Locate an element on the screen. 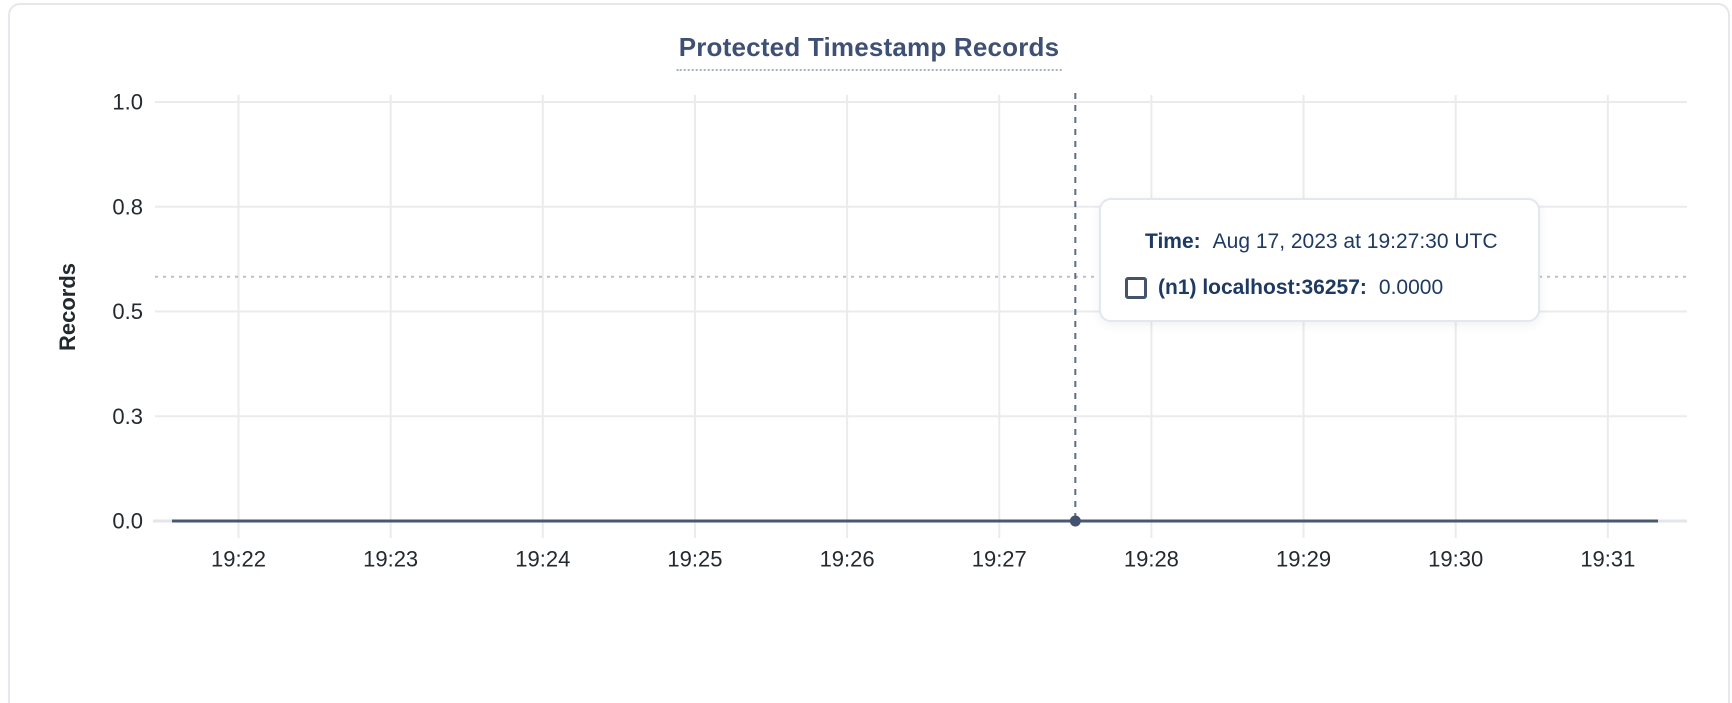 The image size is (1732, 703). tooltip-series-label: (n1) localhost:36257: is located at coordinates (1262, 287).